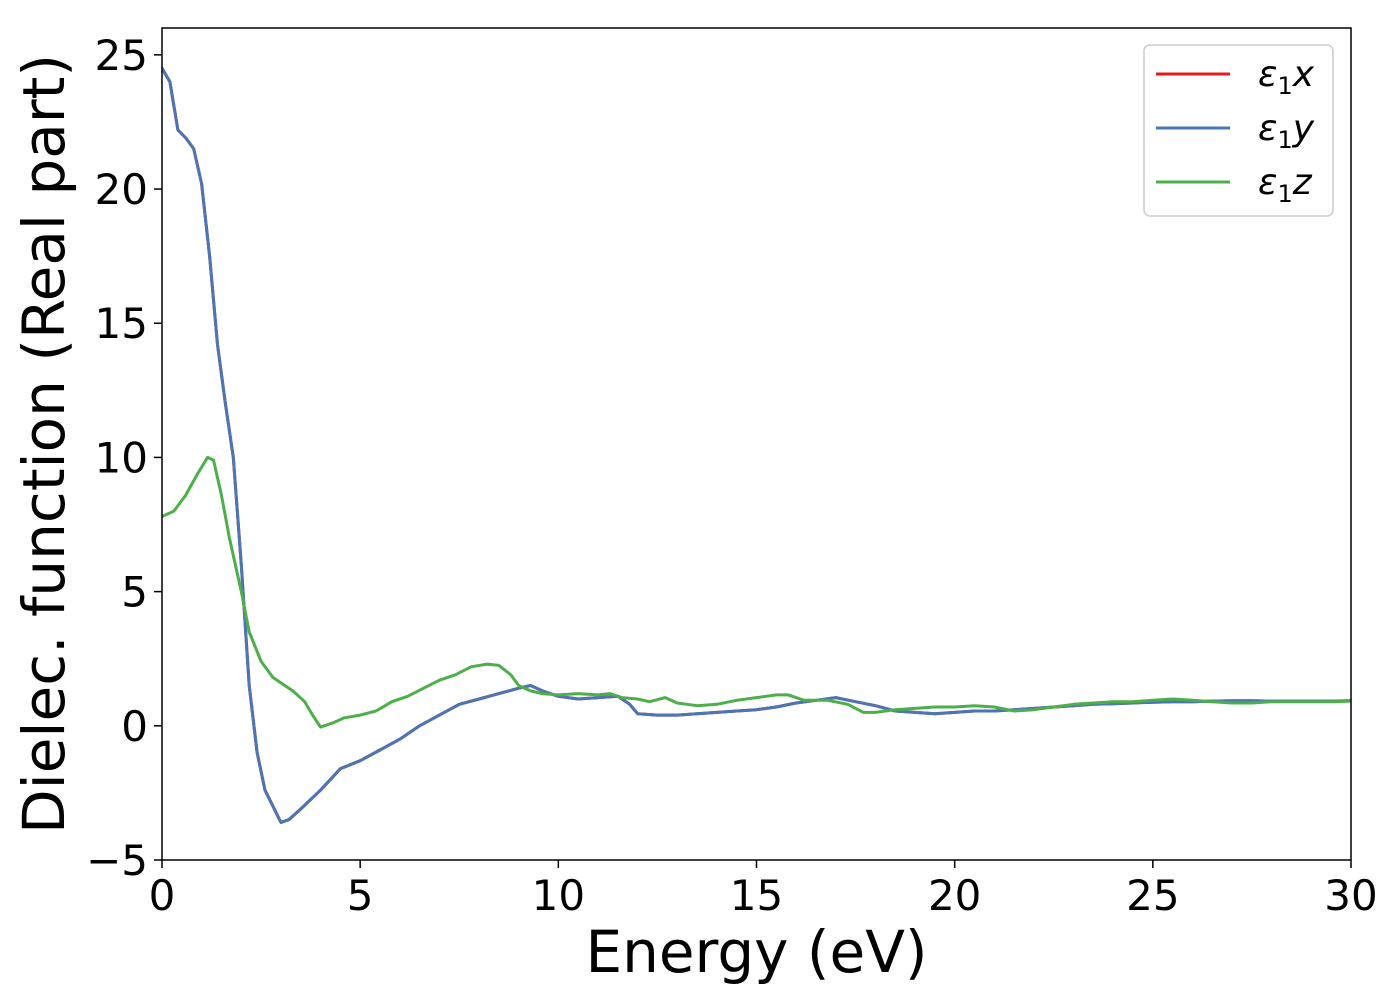 This screenshot has height=1000, width=1400. Describe the element at coordinates (121, 323) in the screenshot. I see `y-tick-label: 15` at that location.